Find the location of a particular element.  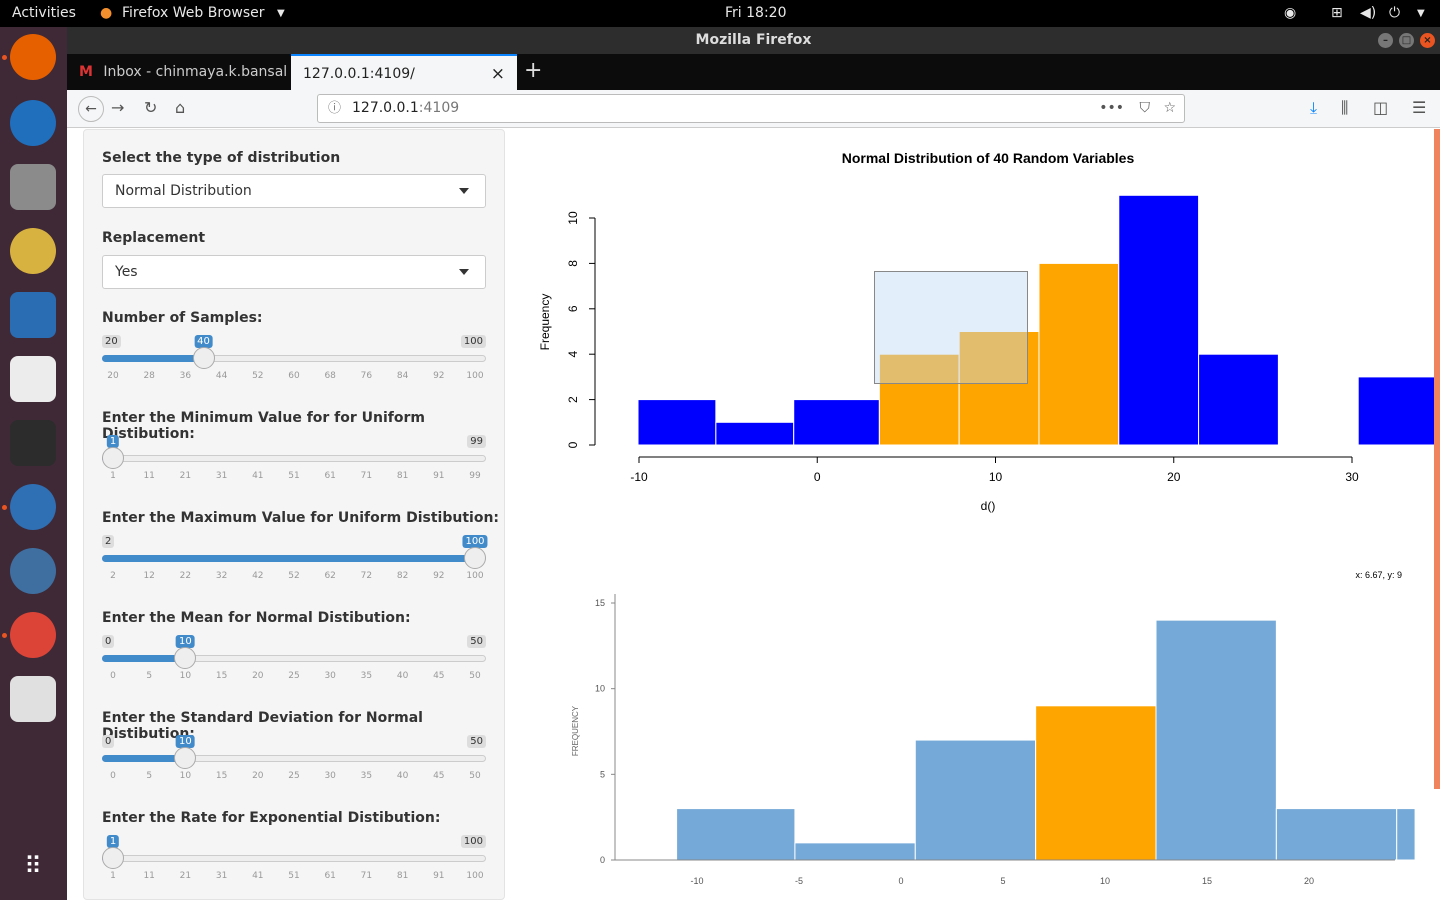

running-indicator is located at coordinates (4, 57).